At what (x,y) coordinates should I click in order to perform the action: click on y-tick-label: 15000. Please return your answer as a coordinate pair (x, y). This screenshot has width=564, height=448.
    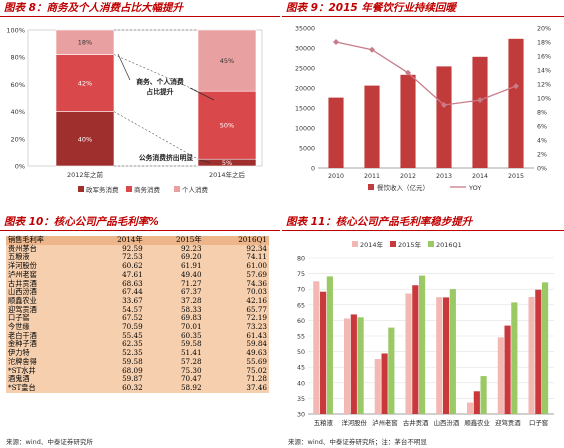
    Looking at the image, I should click on (305, 109).